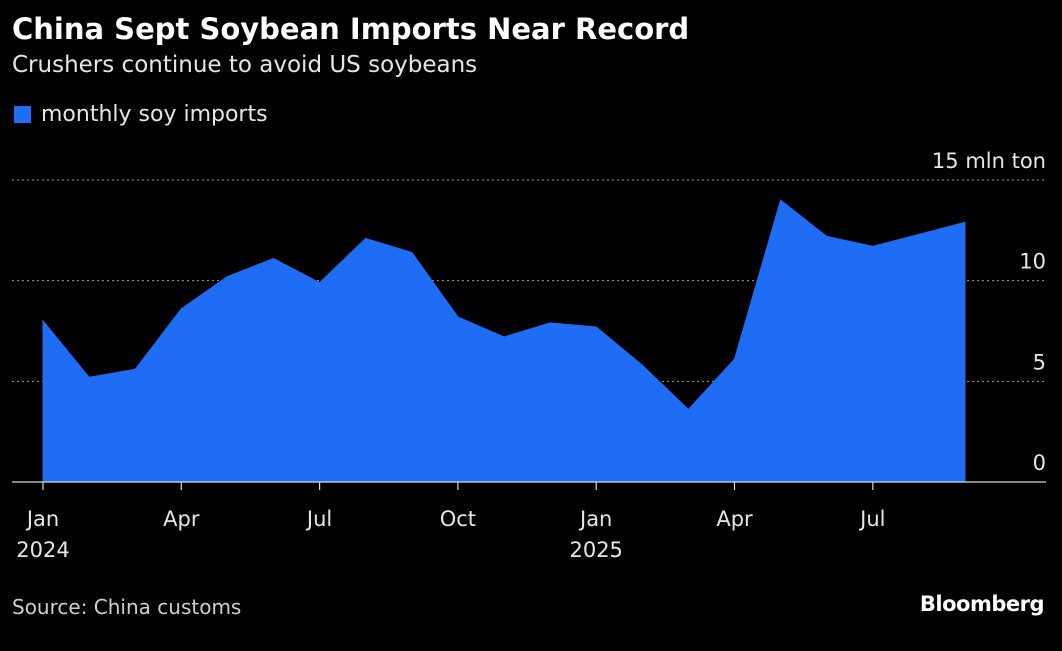 The height and width of the screenshot is (651, 1062). Describe the element at coordinates (982, 604) in the screenshot. I see `bloomberg-logo: Bloomberg` at that location.